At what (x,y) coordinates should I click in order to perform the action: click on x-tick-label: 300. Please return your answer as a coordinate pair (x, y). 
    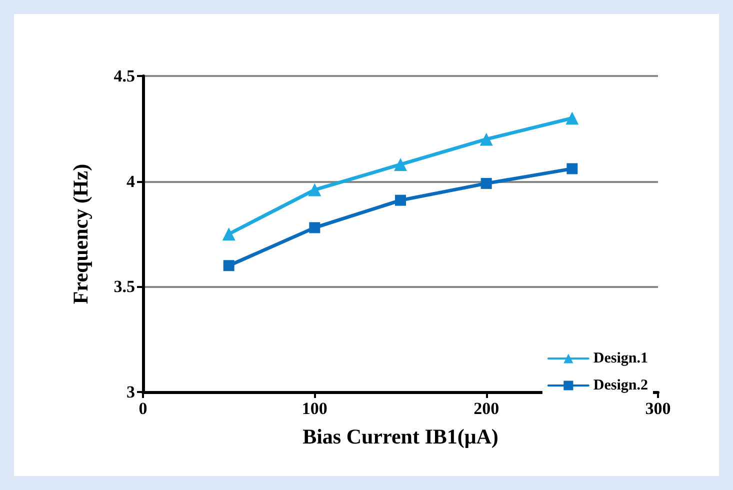
    Looking at the image, I should click on (658, 408).